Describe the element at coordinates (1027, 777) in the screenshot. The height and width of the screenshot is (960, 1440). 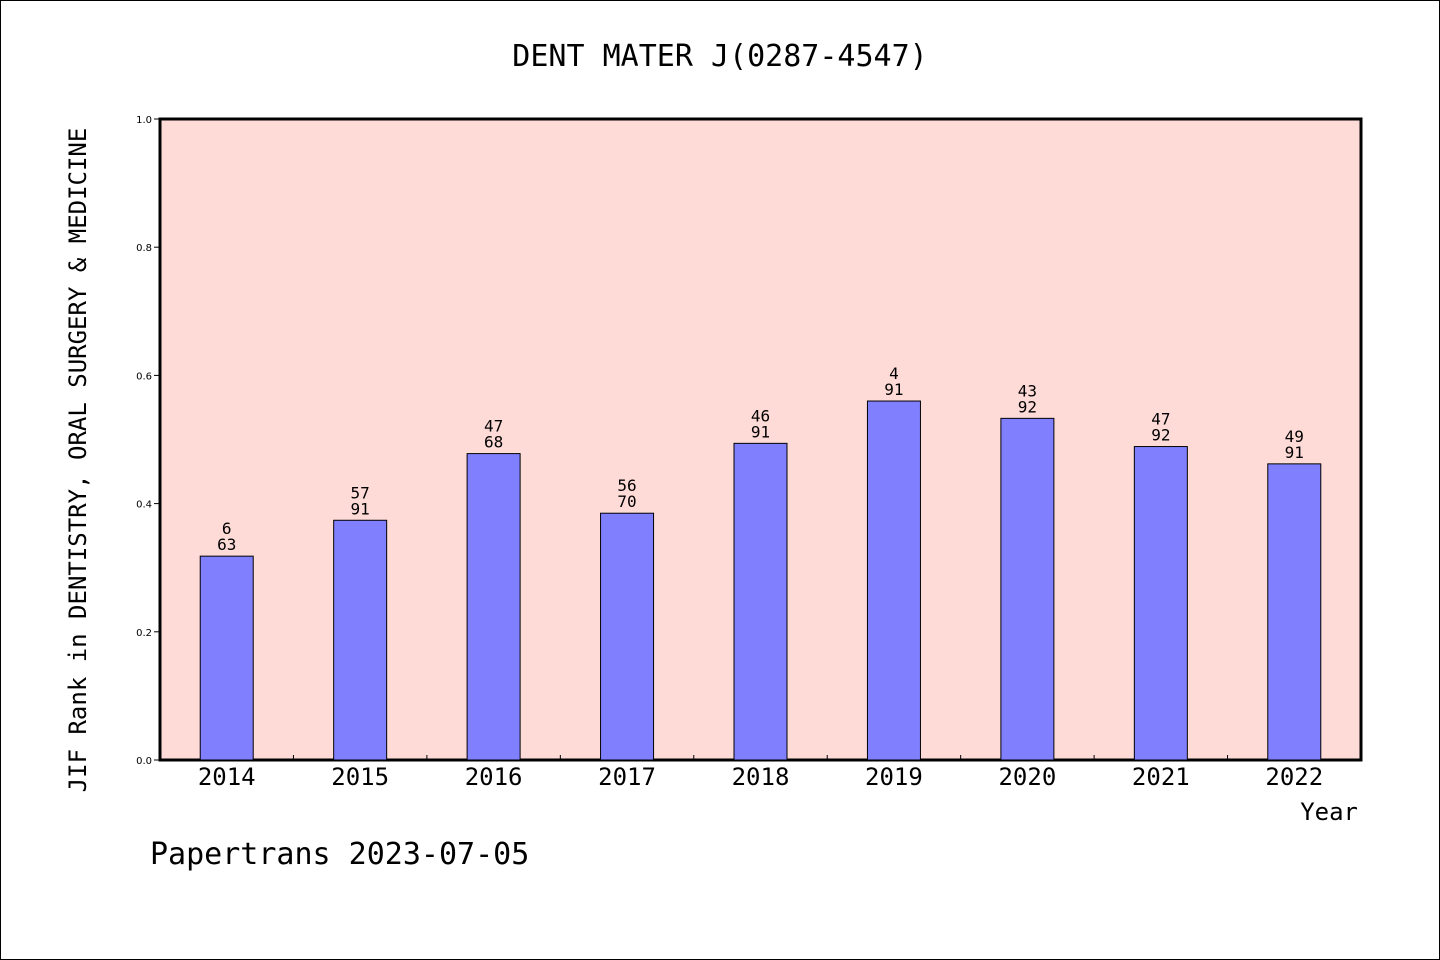
I see `x-tick-label: 2020` at that location.